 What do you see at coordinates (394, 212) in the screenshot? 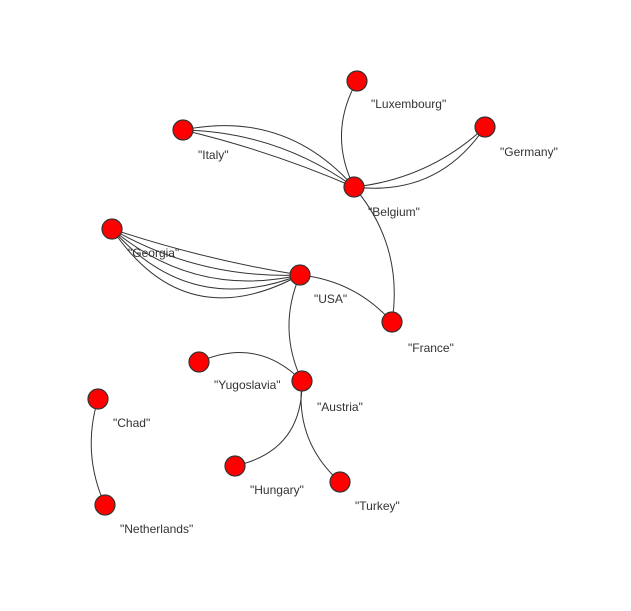
I see `node-label-belgium: "Belgium"` at bounding box center [394, 212].